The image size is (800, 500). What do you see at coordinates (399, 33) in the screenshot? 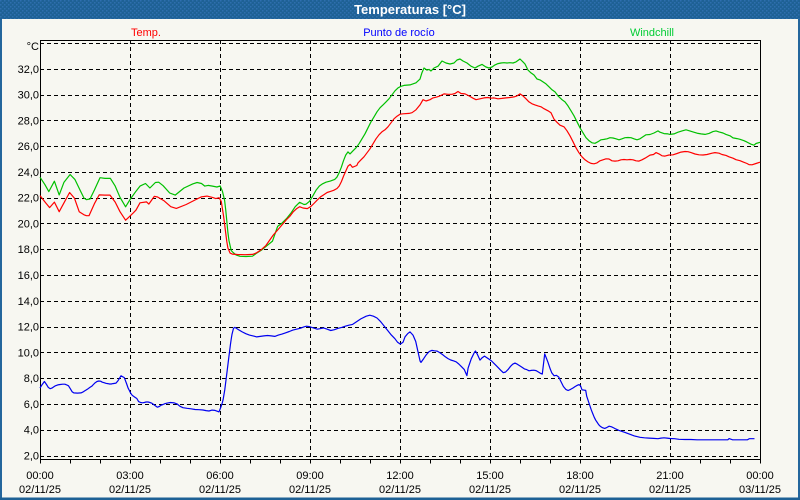
I see `svg-text: Punto de rocío` at bounding box center [399, 33].